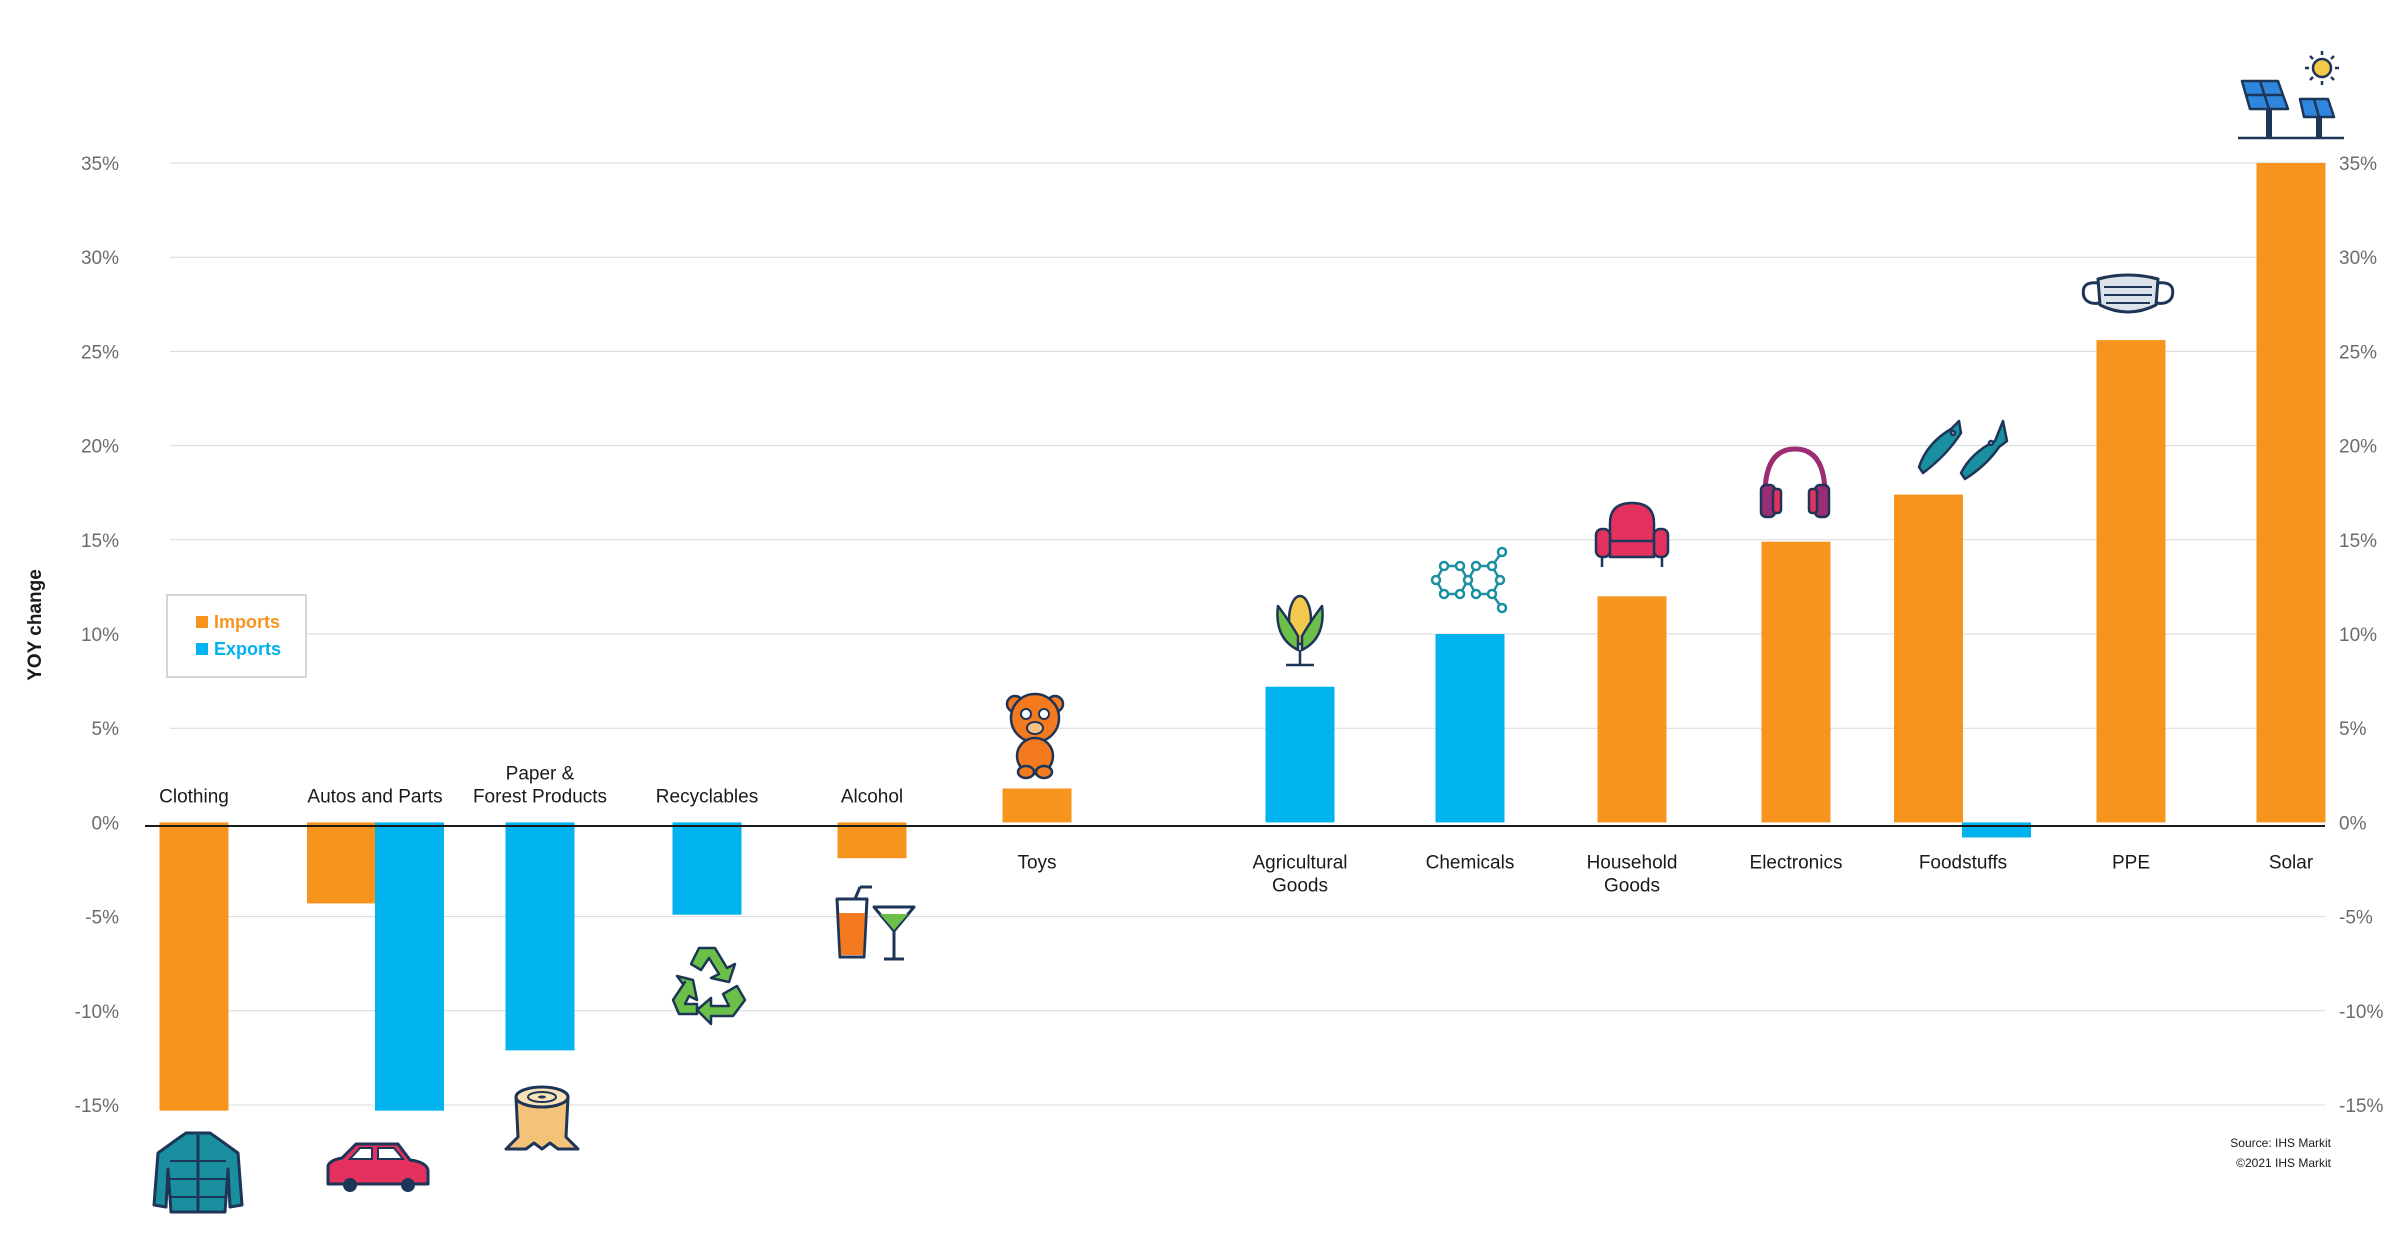 Image resolution: width=2400 pixels, height=1239 pixels. I want to click on category-label: Foodstuffs, so click(1963, 862).